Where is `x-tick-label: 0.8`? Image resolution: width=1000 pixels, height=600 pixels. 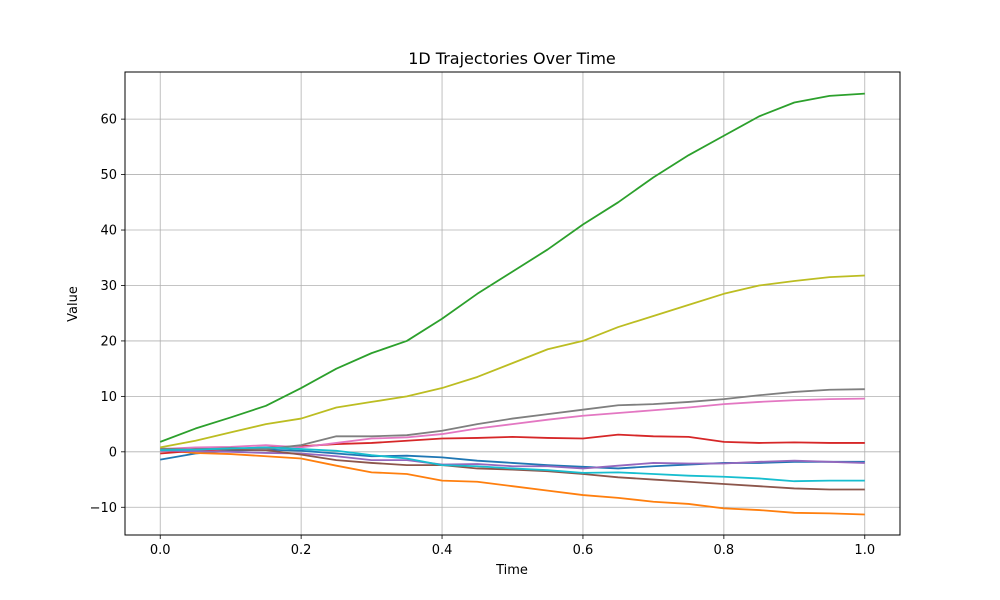
x-tick-label: 0.8 is located at coordinates (724, 550).